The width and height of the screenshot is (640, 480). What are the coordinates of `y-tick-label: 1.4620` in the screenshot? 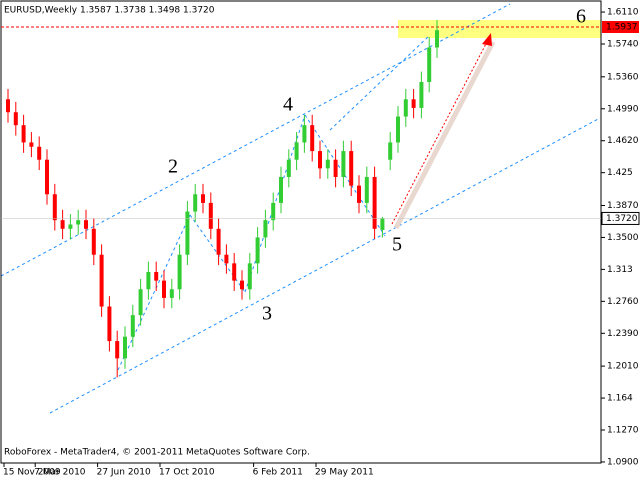 It's located at (623, 141).